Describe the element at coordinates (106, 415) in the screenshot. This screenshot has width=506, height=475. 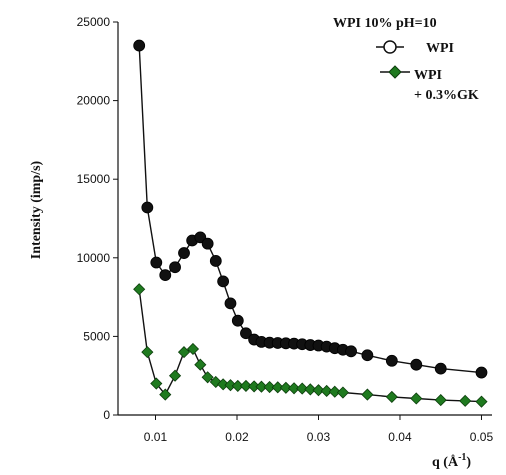
I see `y-tick-label: 0` at that location.